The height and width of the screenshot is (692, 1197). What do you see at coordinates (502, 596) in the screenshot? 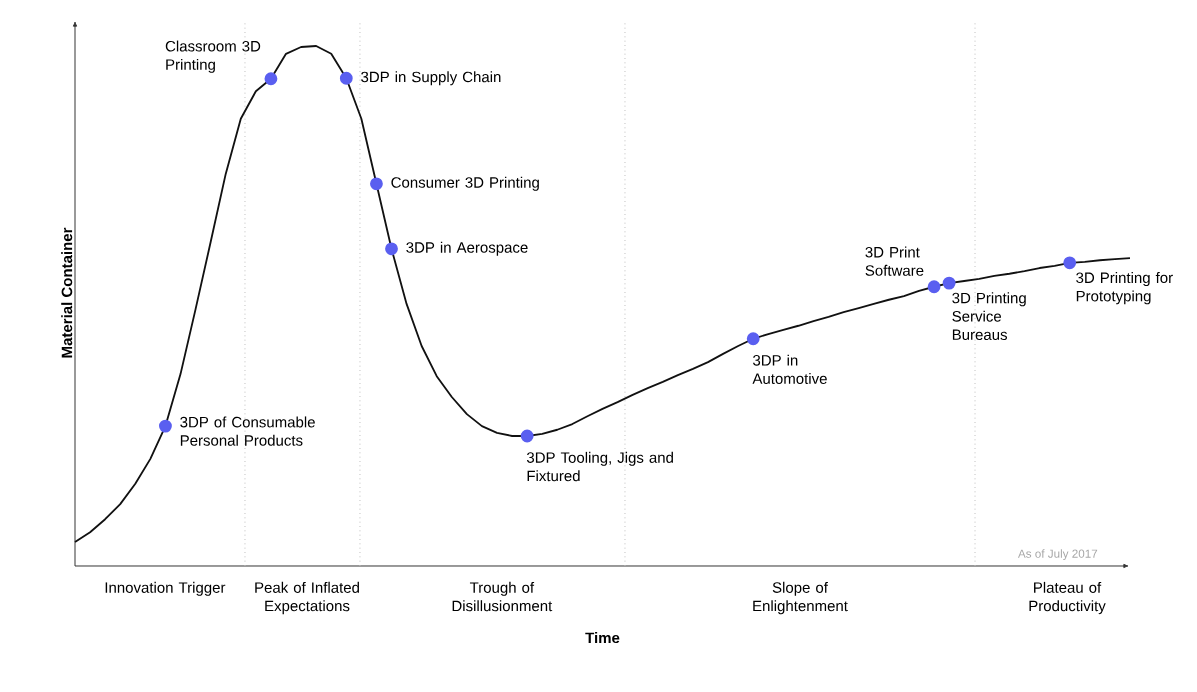
I see `text: Trough of Disillusionment` at bounding box center [502, 596].